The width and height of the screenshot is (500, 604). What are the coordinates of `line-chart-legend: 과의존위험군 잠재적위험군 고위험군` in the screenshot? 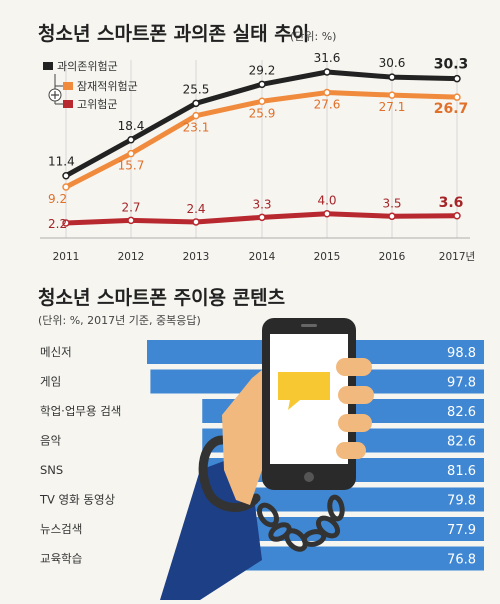 It's located at (90, 85).